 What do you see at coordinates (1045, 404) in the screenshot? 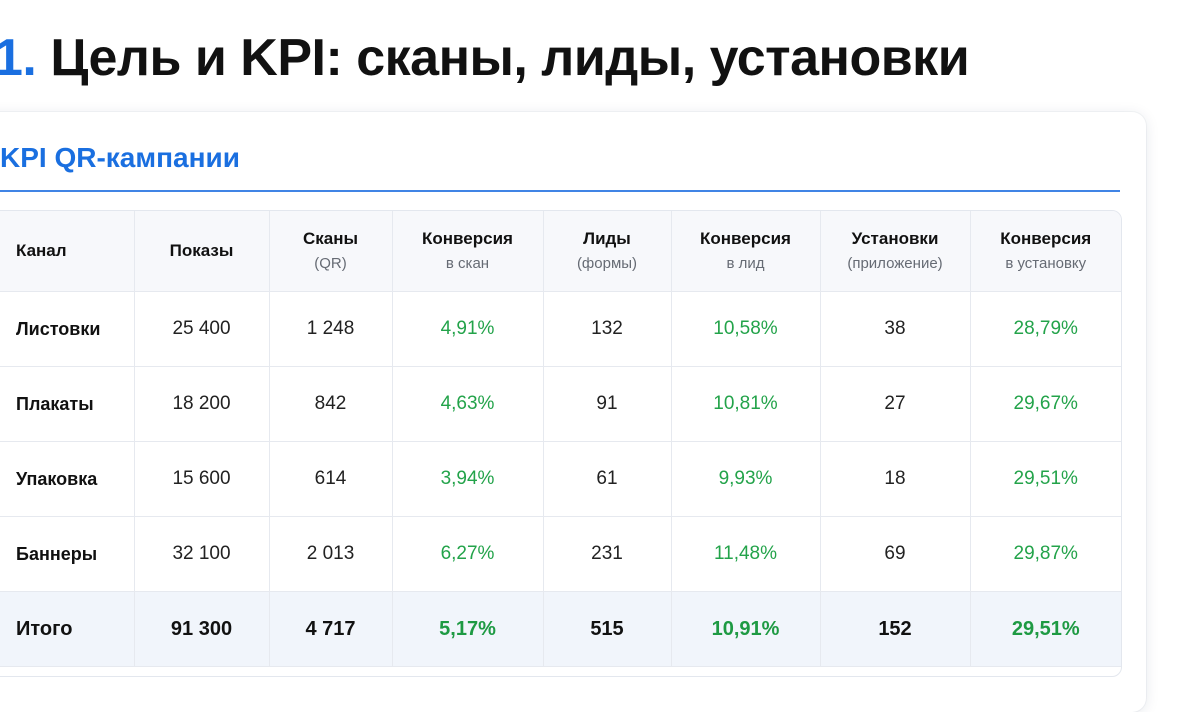
I see `cell-install-conversion: 29,67%` at bounding box center [1045, 404].